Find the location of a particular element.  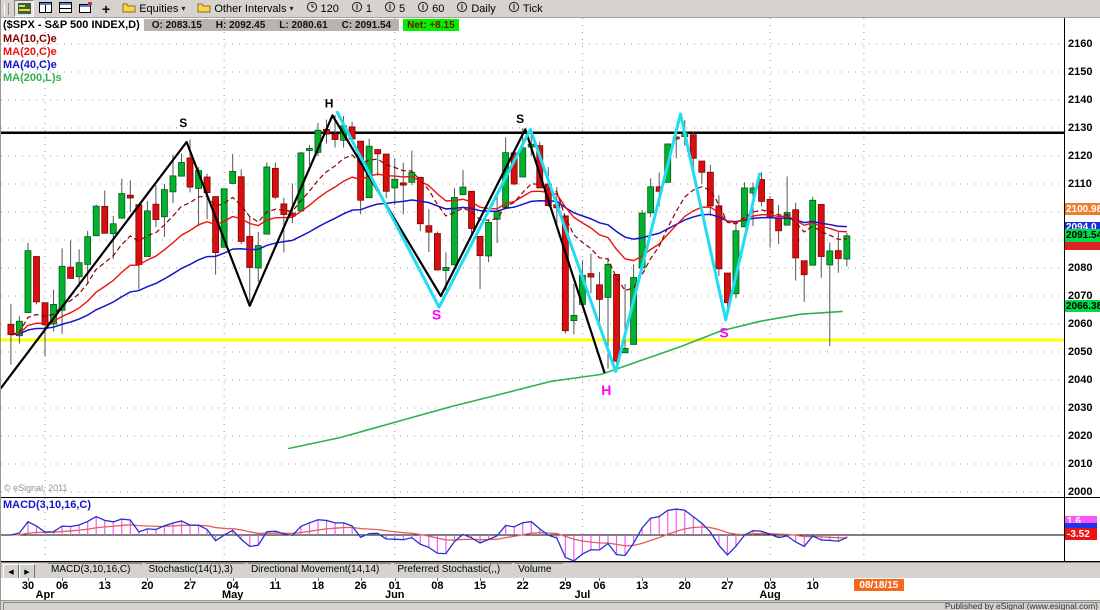

add-symbol-button: + is located at coordinates (106, 8).